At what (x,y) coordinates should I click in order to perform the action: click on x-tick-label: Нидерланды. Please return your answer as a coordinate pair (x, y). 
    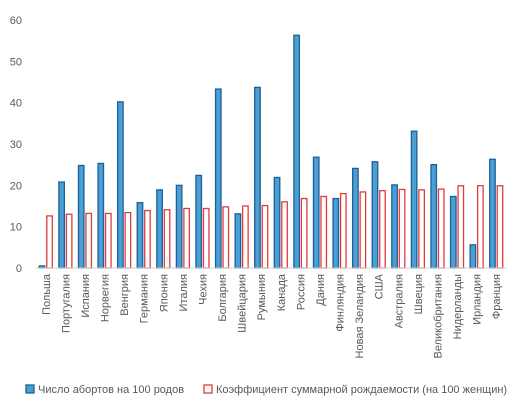
    Looking at the image, I should click on (458, 306).